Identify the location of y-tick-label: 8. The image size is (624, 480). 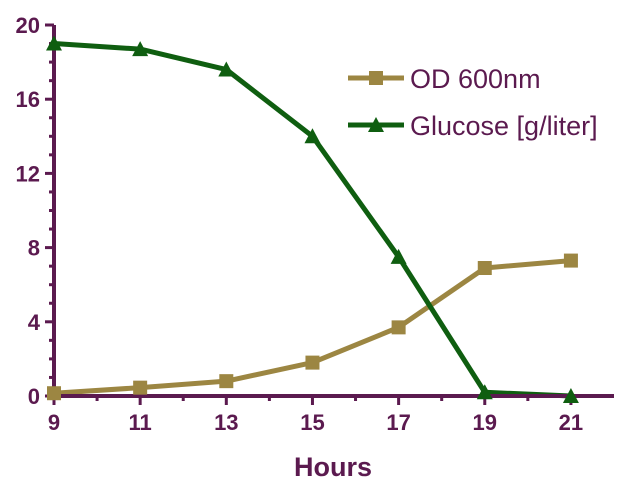
(34, 248).